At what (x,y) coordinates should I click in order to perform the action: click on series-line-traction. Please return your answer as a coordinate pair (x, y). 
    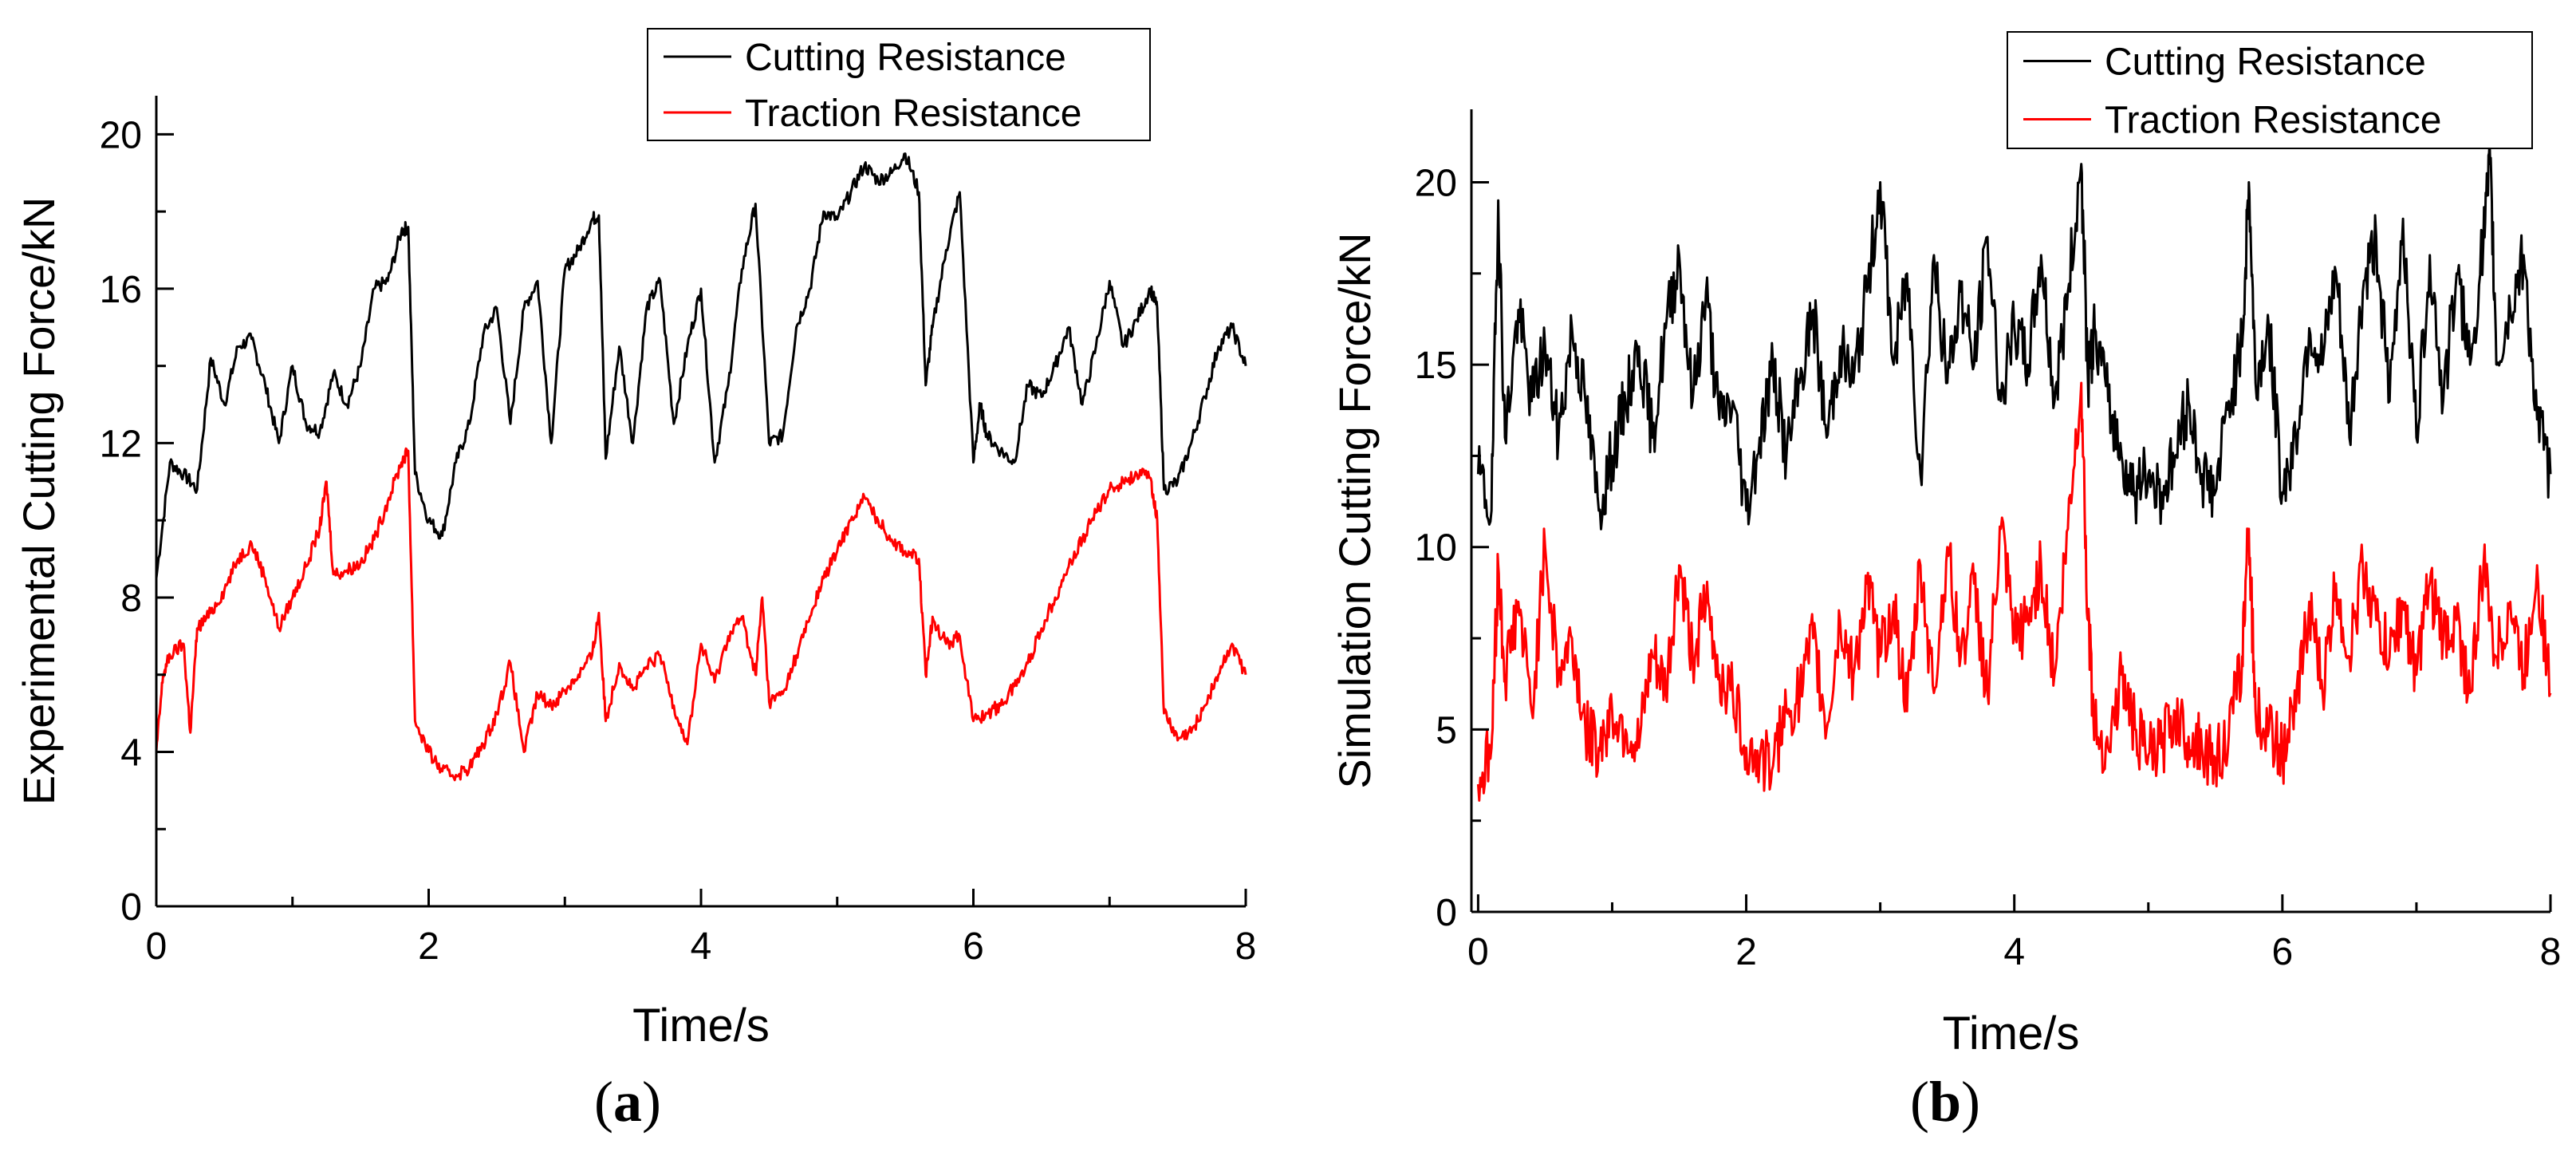
    Looking at the image, I should click on (701, 615).